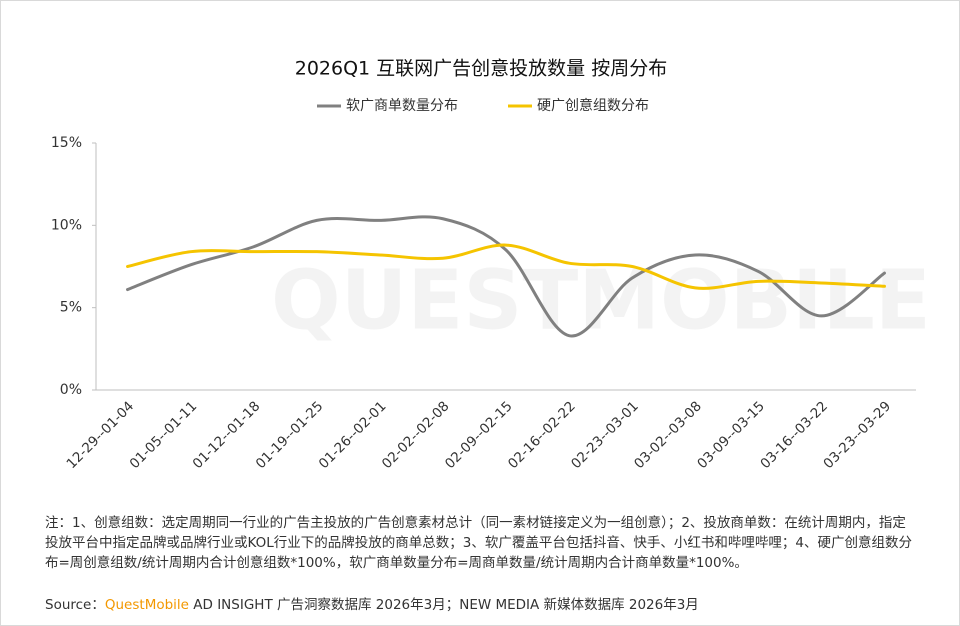 The width and height of the screenshot is (960, 626). I want to click on x-tick-label: 03-23--03-29, so click(857, 435).